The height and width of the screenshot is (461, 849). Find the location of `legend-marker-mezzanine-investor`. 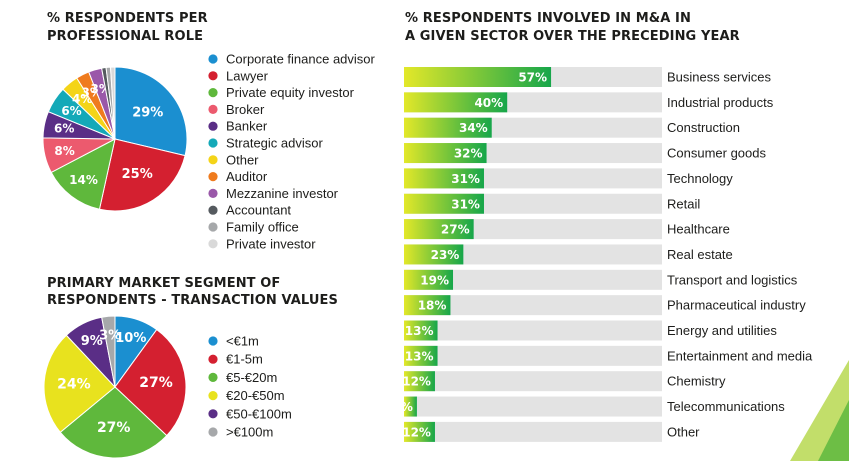

legend-marker-mezzanine-investor is located at coordinates (213, 193).